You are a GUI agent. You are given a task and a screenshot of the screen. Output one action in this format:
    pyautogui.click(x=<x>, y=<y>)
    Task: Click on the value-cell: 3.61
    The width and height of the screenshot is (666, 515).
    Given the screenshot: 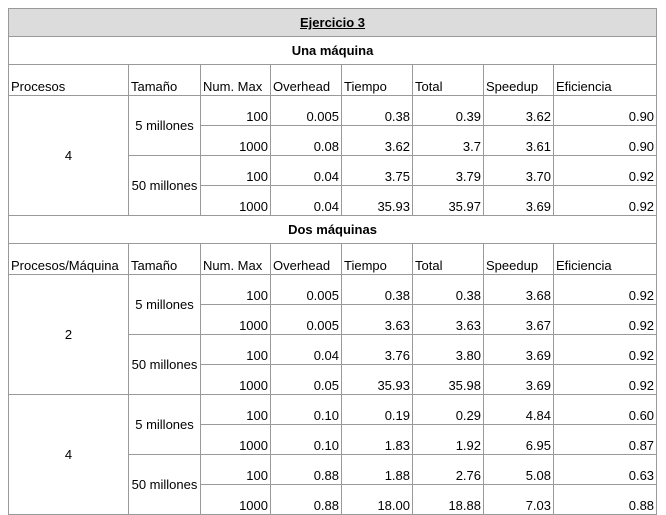 What is the action you would take?
    pyautogui.click(x=518, y=140)
    